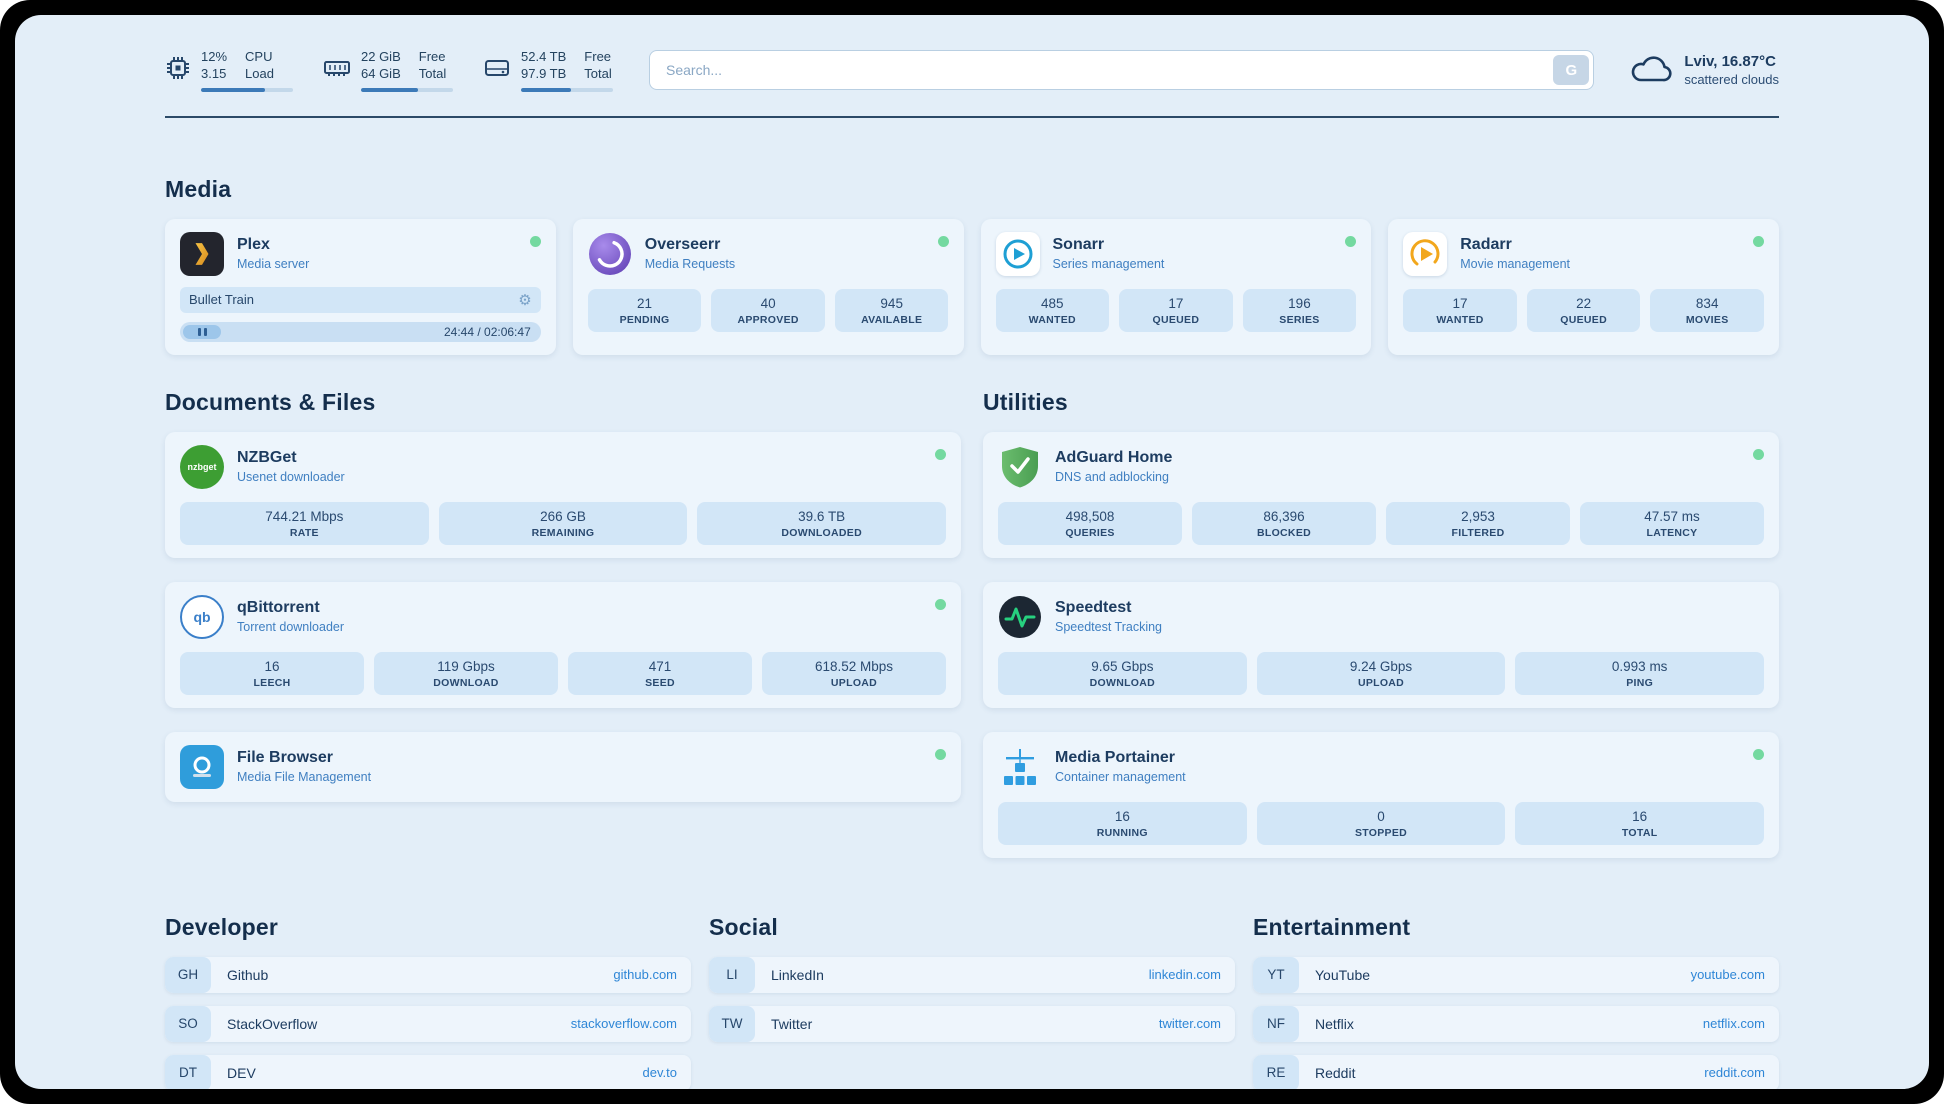 This screenshot has height=1104, width=1944. Describe the element at coordinates (428, 1071) in the screenshot. I see `bookmark-dev: DT DEV dev.to` at that location.